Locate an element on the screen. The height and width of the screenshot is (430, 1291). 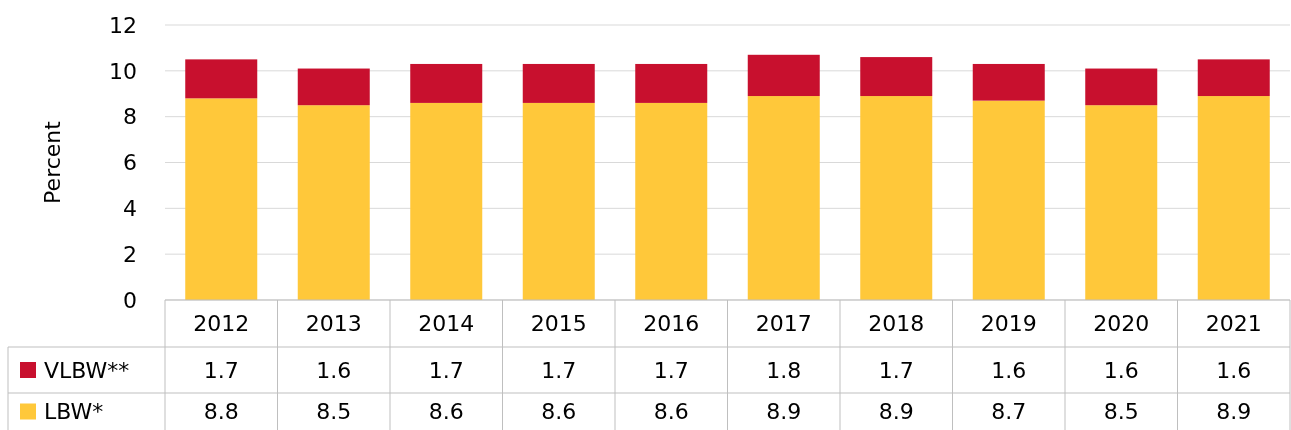
x-tick-label: 2016 is located at coordinates (671, 324).